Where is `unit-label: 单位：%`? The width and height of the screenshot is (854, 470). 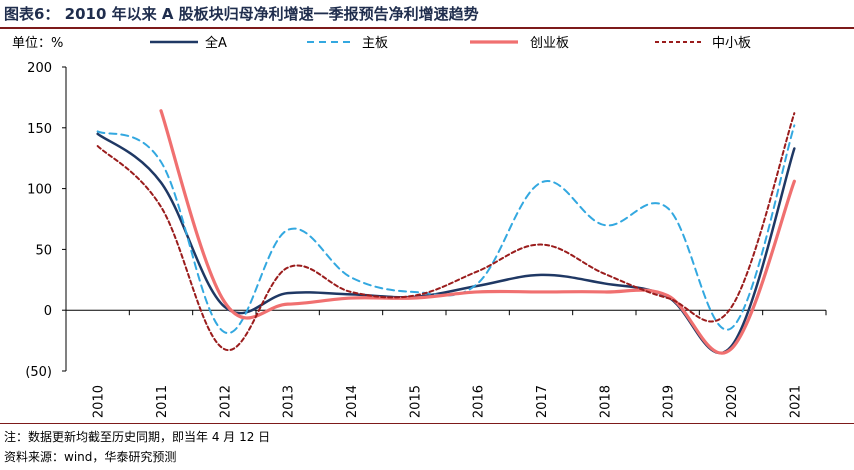
unit-label: 单位：% is located at coordinates (37, 43).